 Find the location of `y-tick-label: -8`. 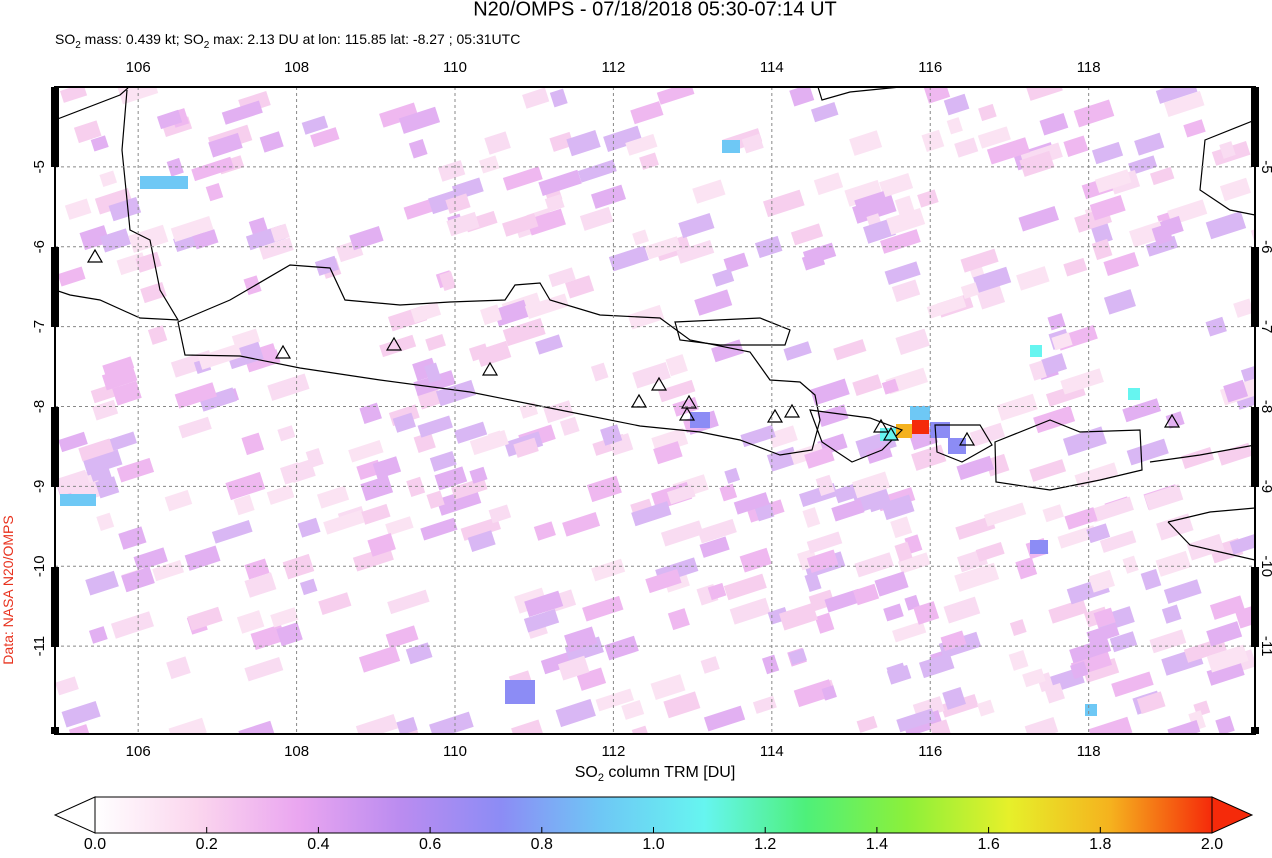

y-tick-label: -8 is located at coordinates (1265, 406).